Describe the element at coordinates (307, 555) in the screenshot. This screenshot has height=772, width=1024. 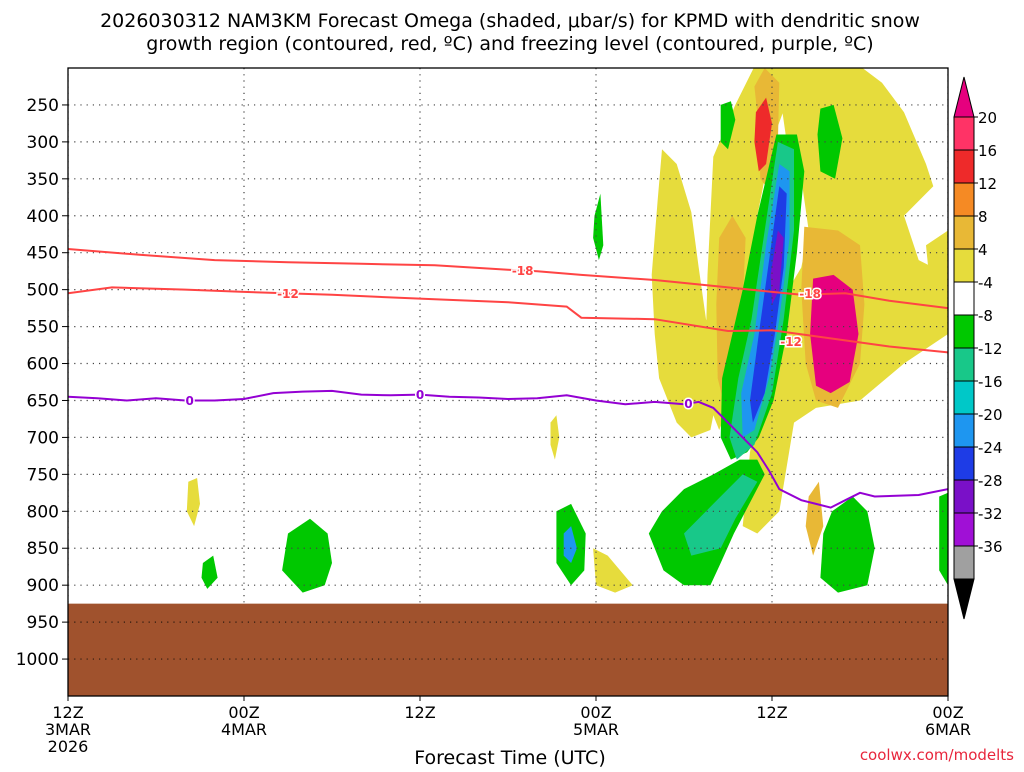
I see `omega-region-green-blob-day1` at that location.